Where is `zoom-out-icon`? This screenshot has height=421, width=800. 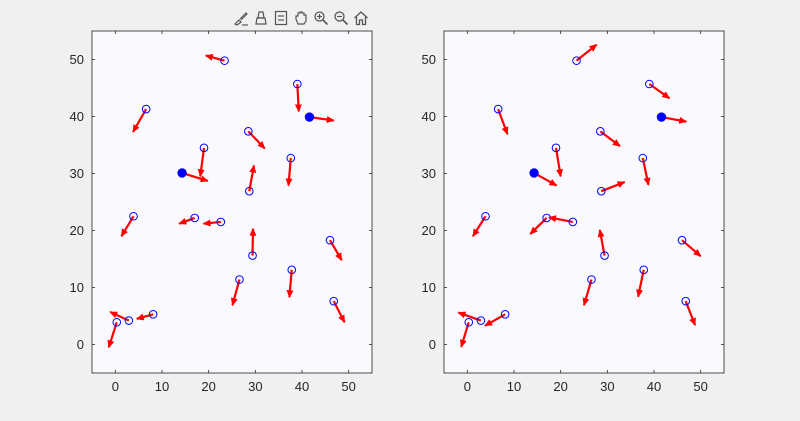
zoom-out-icon is located at coordinates (340, 18).